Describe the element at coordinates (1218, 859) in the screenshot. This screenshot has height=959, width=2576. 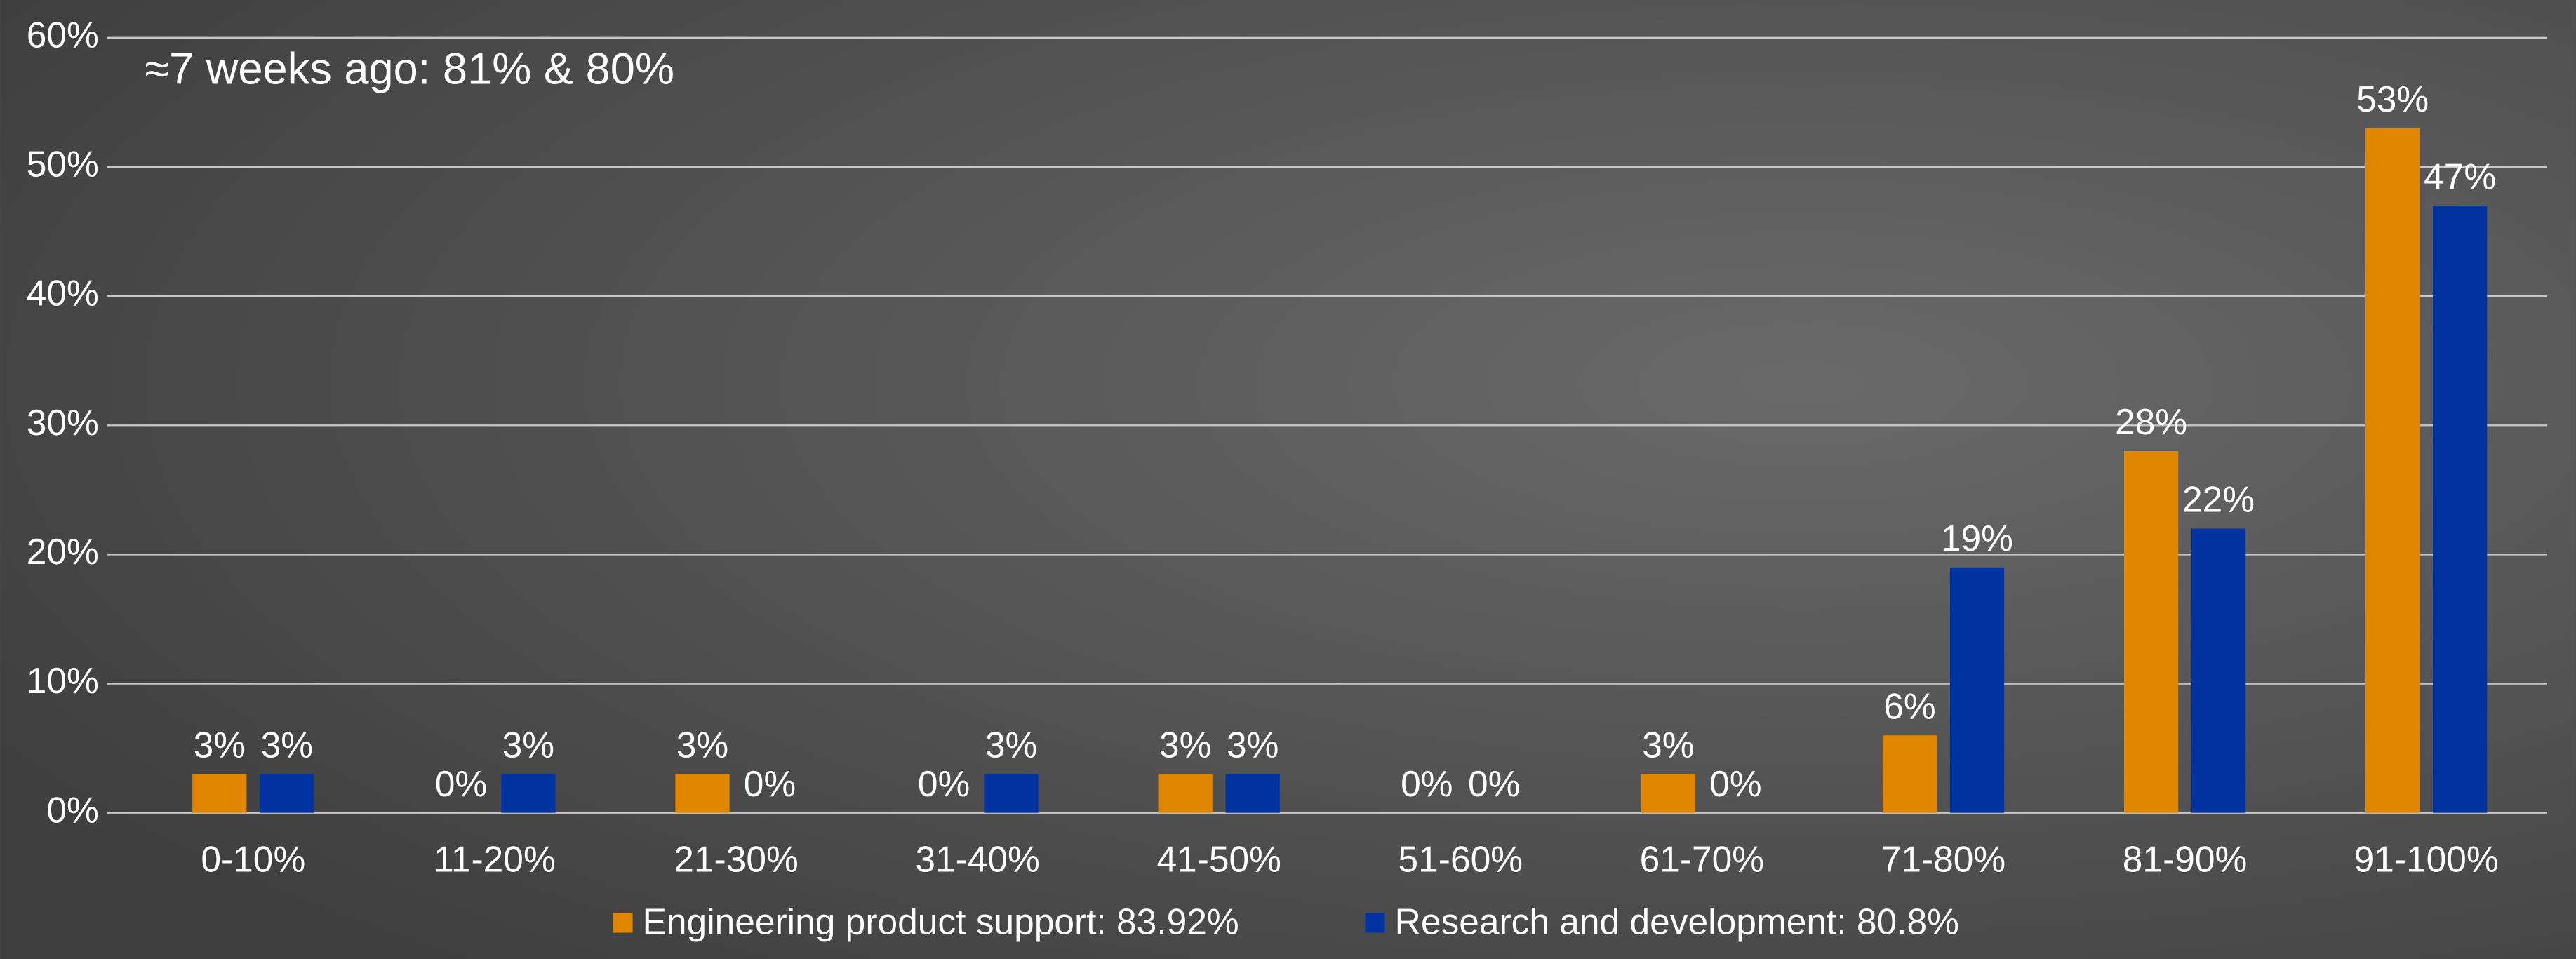
I see `x-tick-label: 41-50%` at that location.